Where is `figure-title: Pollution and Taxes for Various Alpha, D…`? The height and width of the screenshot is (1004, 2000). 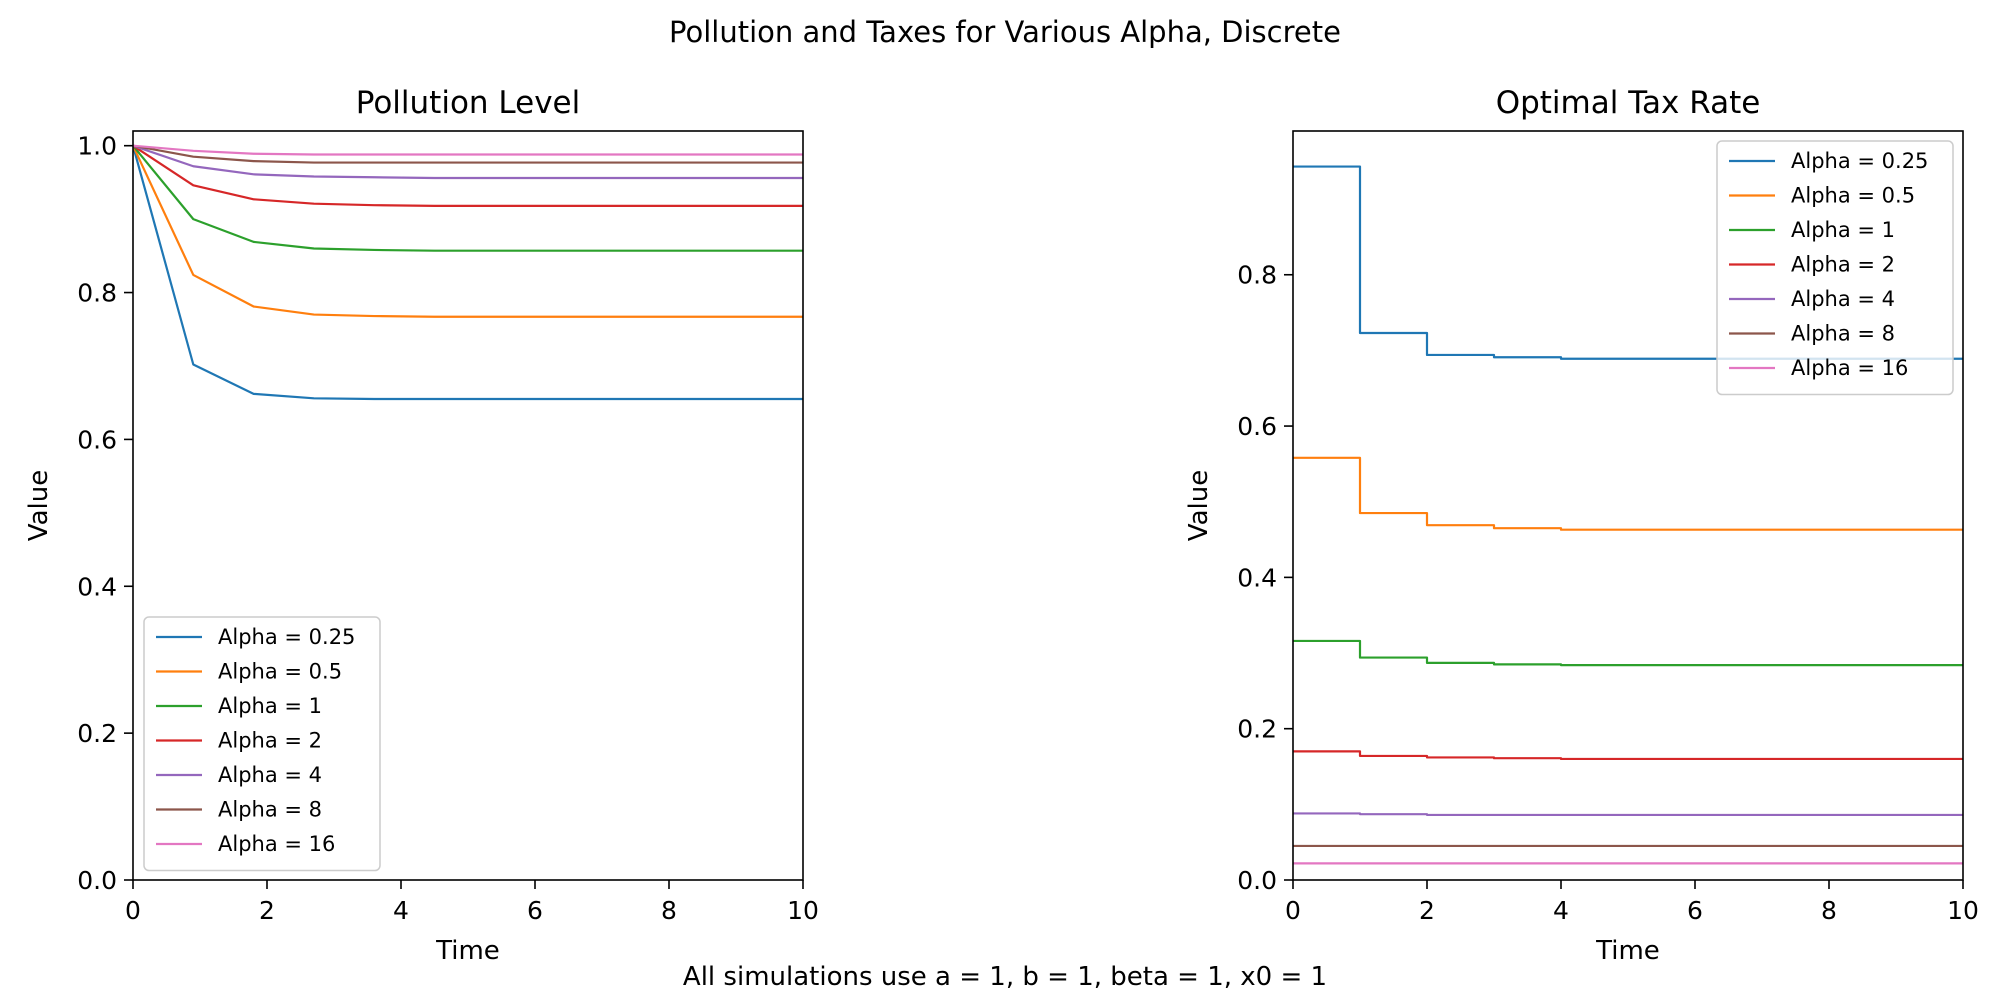 figure-title: Pollution and Taxes for Various Alpha, D… is located at coordinates (1005, 32).